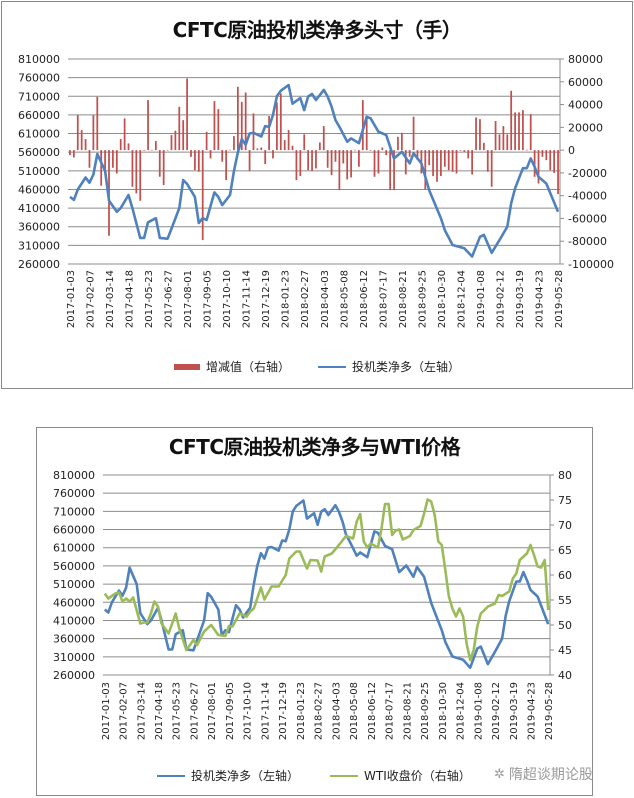 The width and height of the screenshot is (634, 798). Describe the element at coordinates (187, 366) in the screenshot. I see `legend-swatch-bar` at that location.